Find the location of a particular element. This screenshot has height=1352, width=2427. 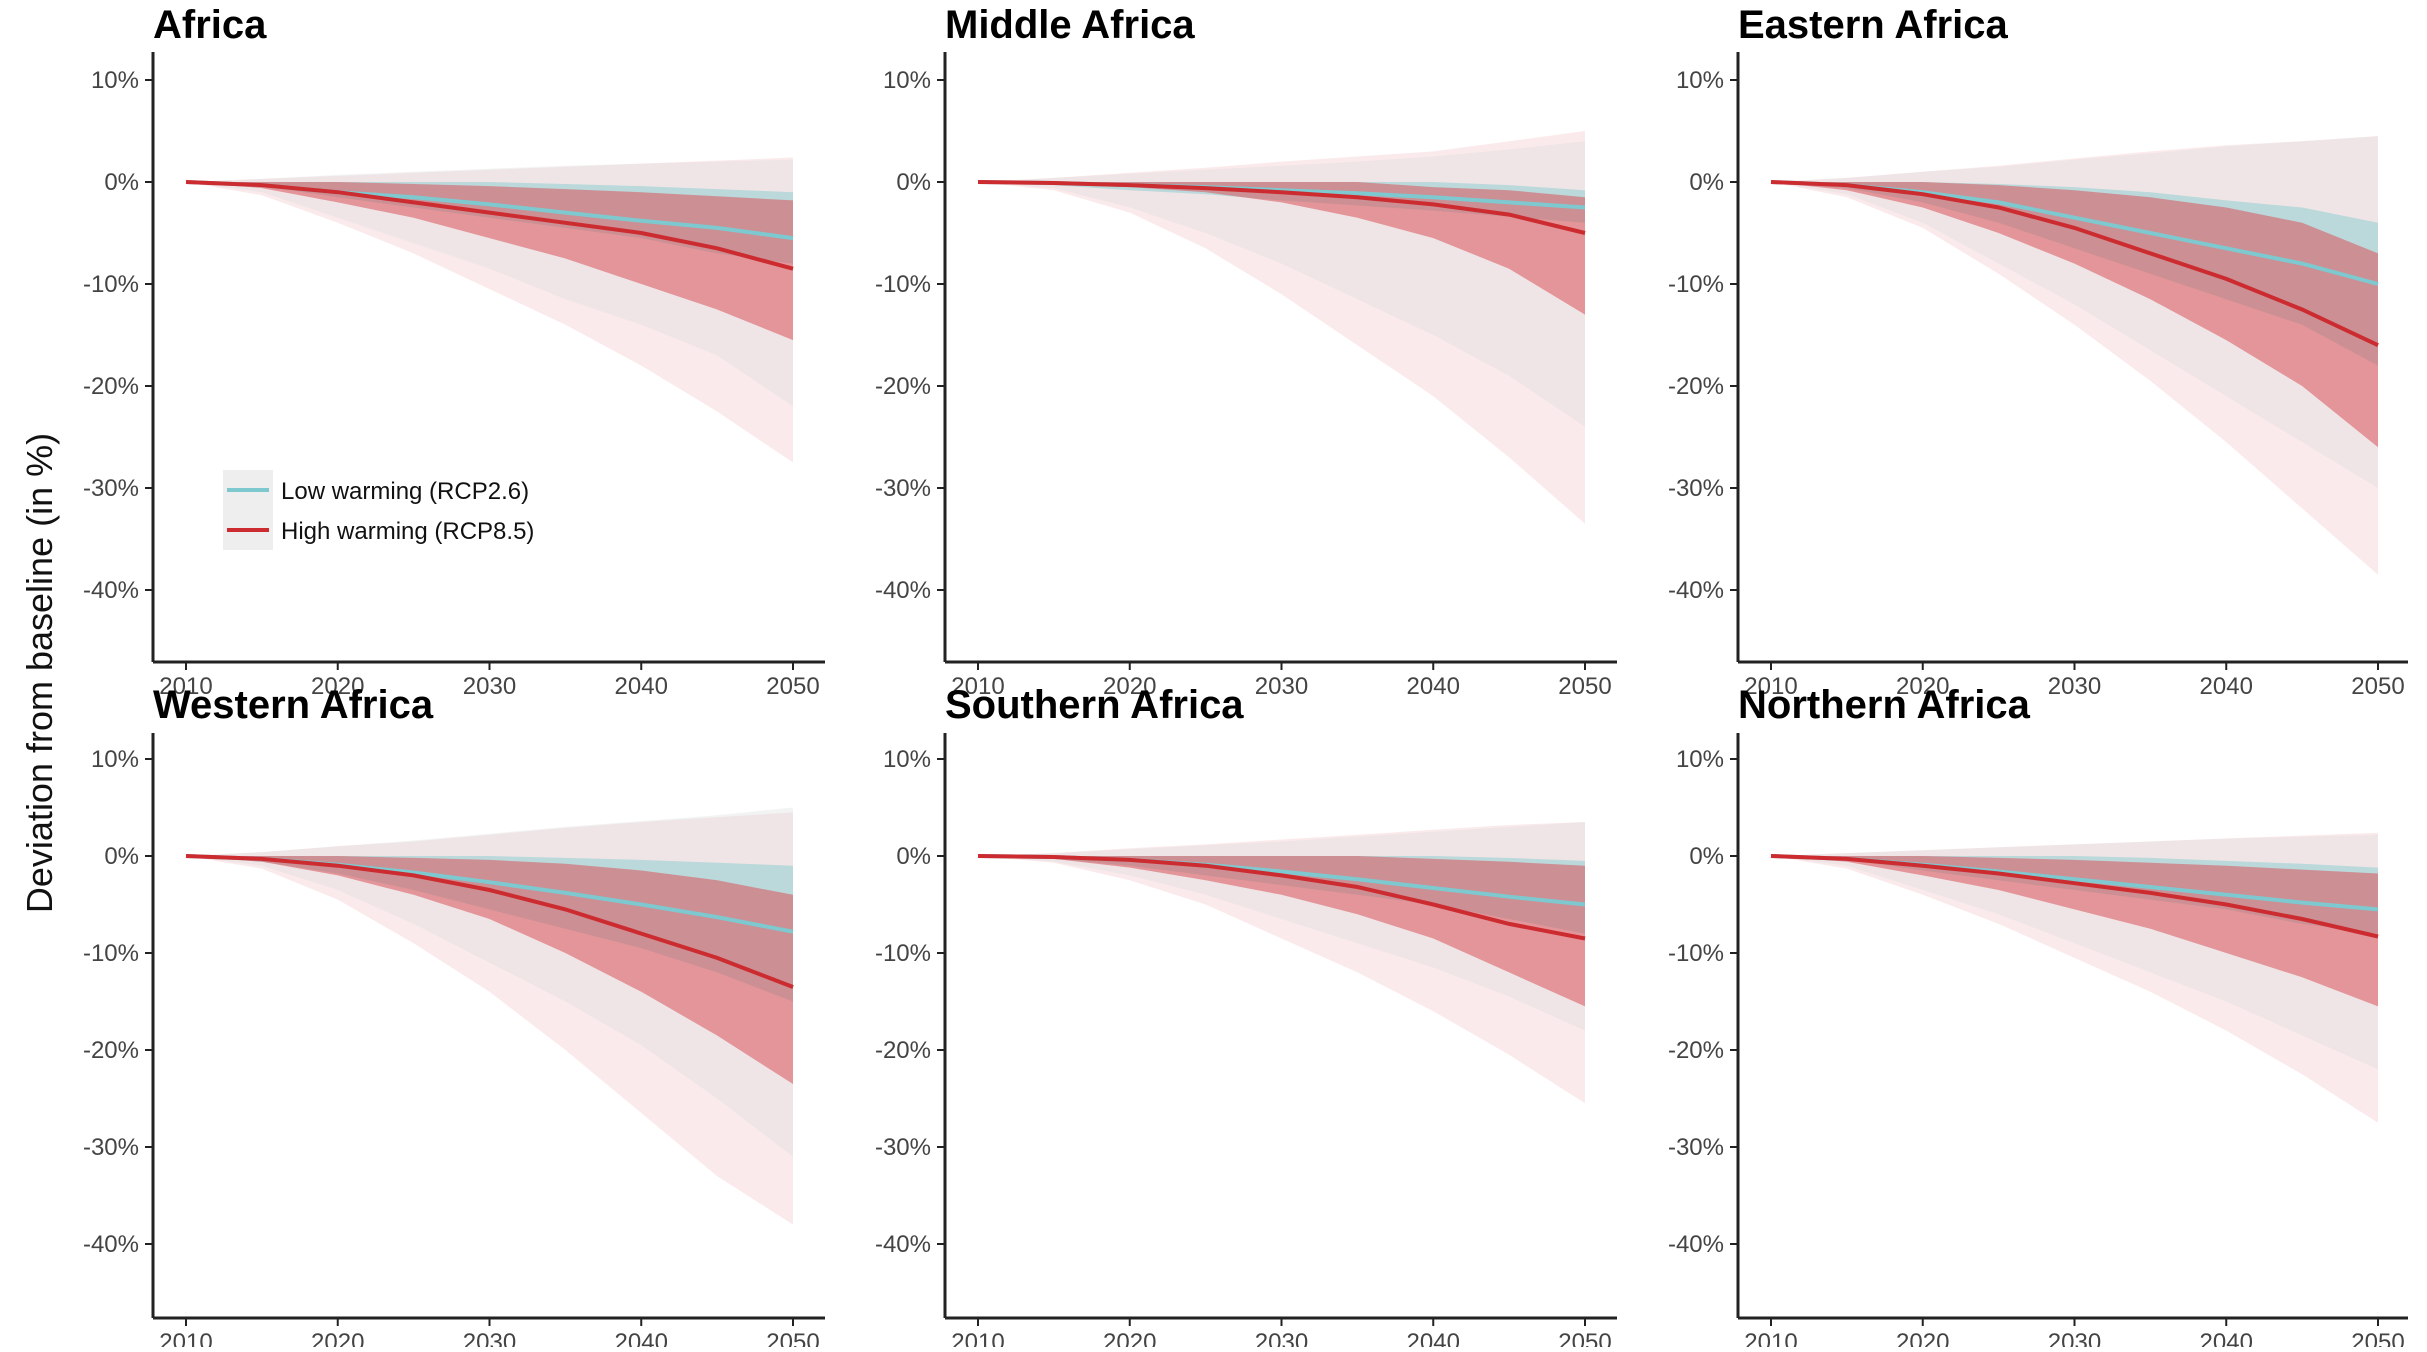

panel-title: Southern Africa is located at coordinates (1094, 705).